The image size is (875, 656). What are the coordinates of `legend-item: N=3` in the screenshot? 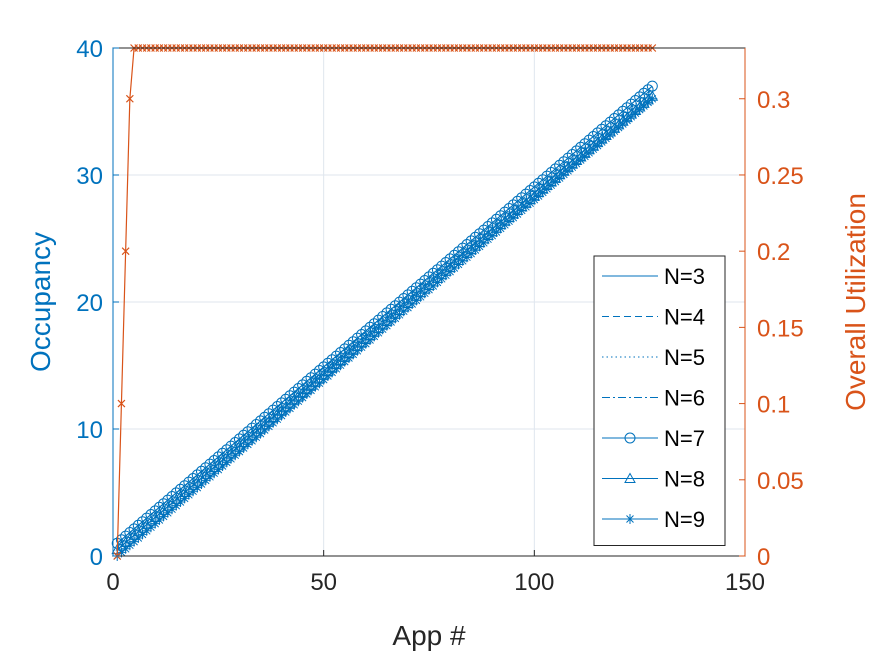 It's located at (653, 276).